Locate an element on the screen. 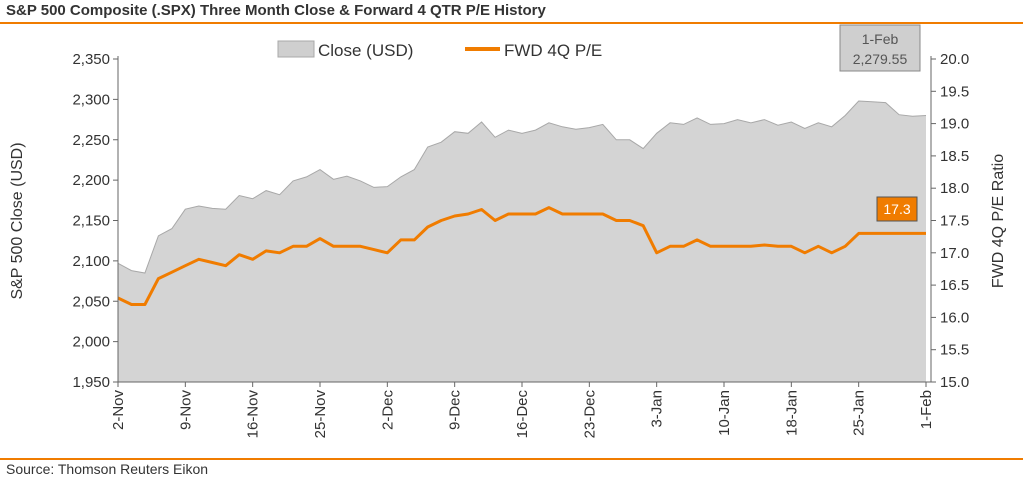  y-left-tick-label: 2,200 is located at coordinates (91, 180).